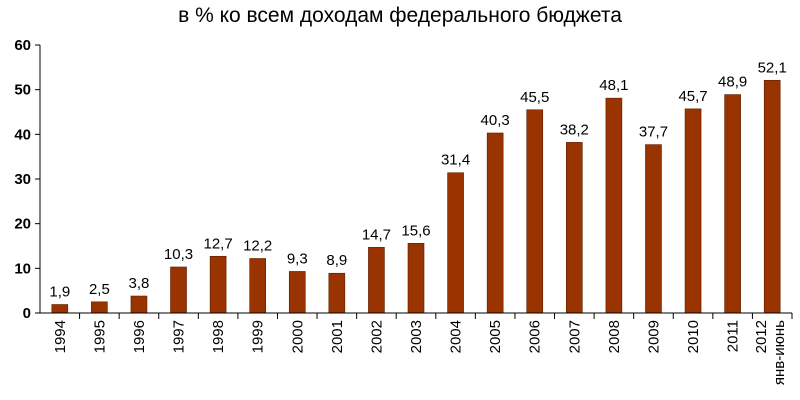 The height and width of the screenshot is (400, 800). Describe the element at coordinates (416, 278) in the screenshot. I see `bar-2003` at that location.